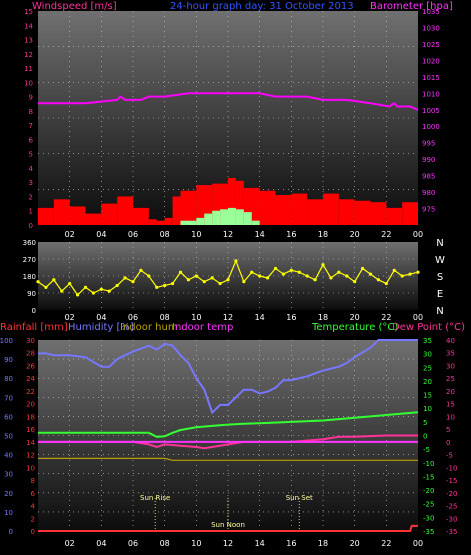 The image size is (471, 555). I want to click on y-tick-label: 1020, so click(431, 61).